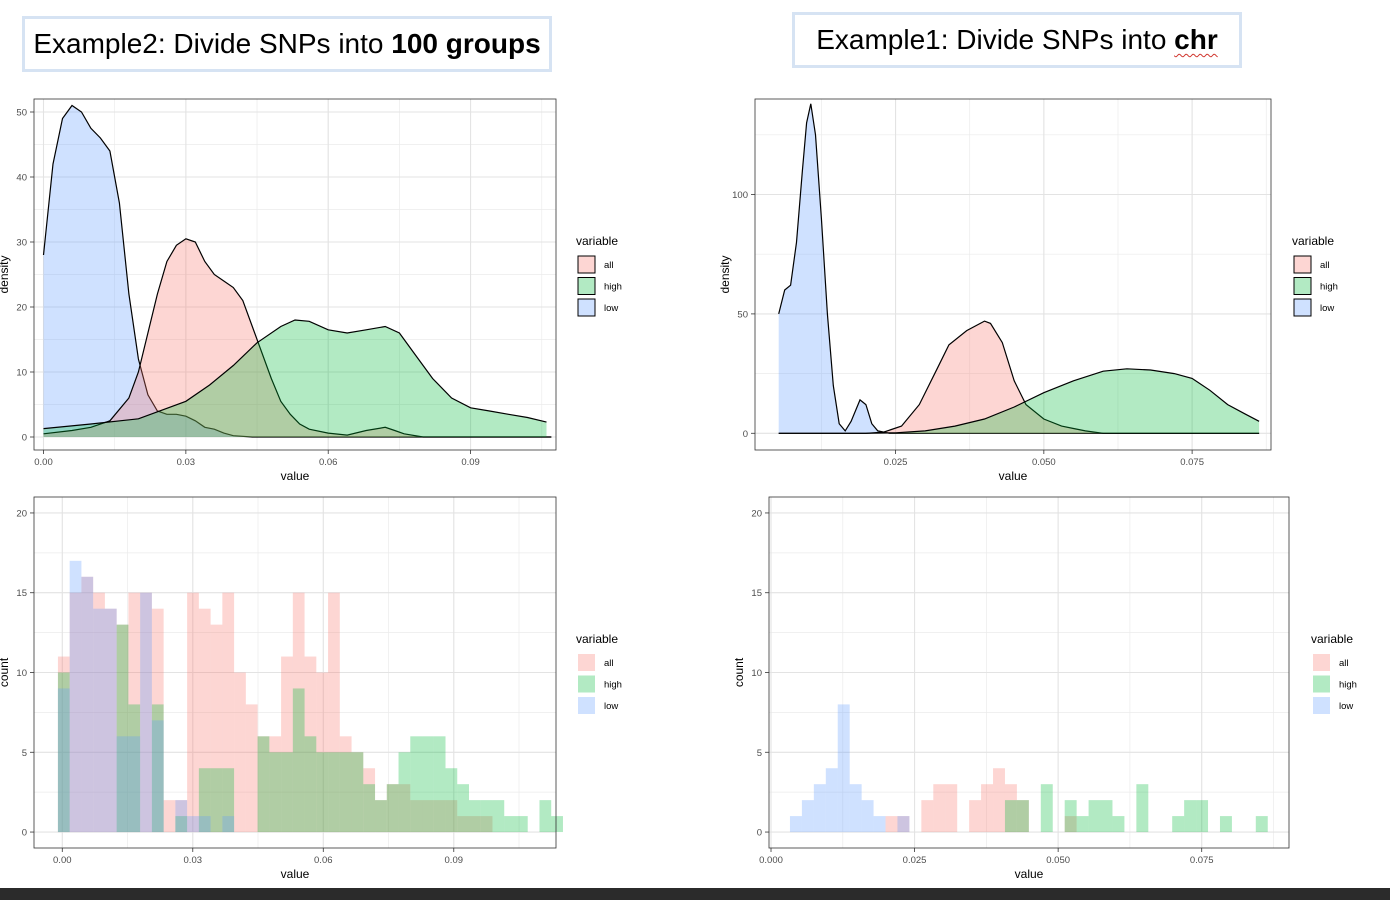 This screenshot has height=900, width=1390. Describe the element at coordinates (1044, 462) in the screenshot. I see `x-tick-label: 0.050` at that location.